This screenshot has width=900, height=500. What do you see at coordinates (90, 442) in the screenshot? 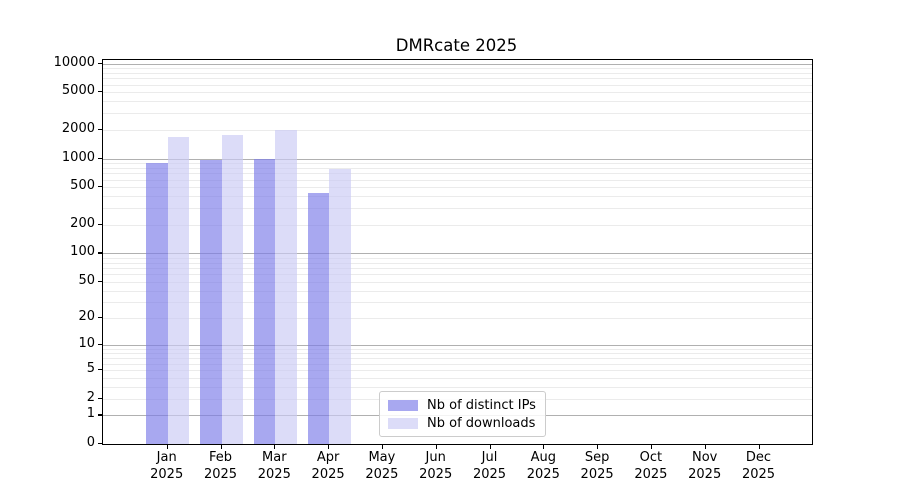
I see `y-tick-label: 0` at bounding box center [90, 442].